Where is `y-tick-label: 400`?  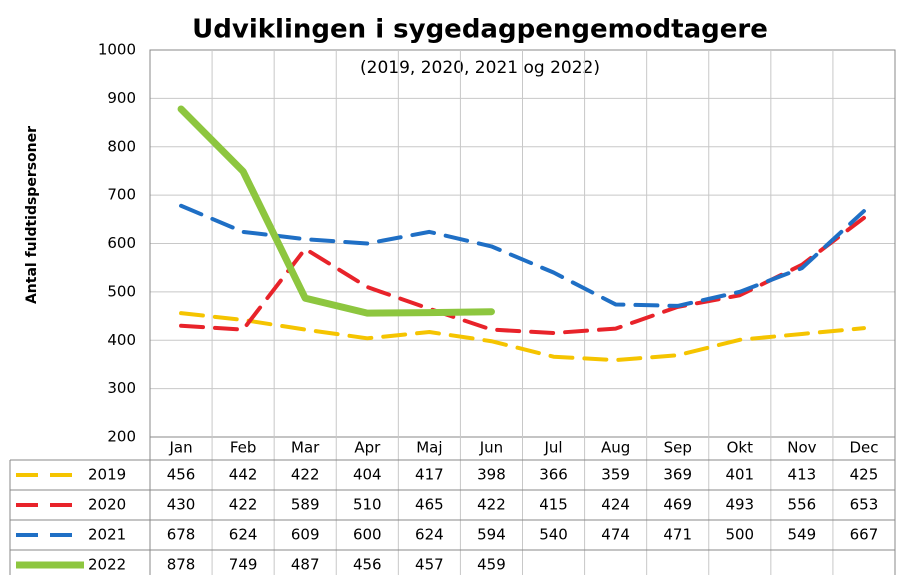
y-tick-label: 400 is located at coordinates (121, 340).